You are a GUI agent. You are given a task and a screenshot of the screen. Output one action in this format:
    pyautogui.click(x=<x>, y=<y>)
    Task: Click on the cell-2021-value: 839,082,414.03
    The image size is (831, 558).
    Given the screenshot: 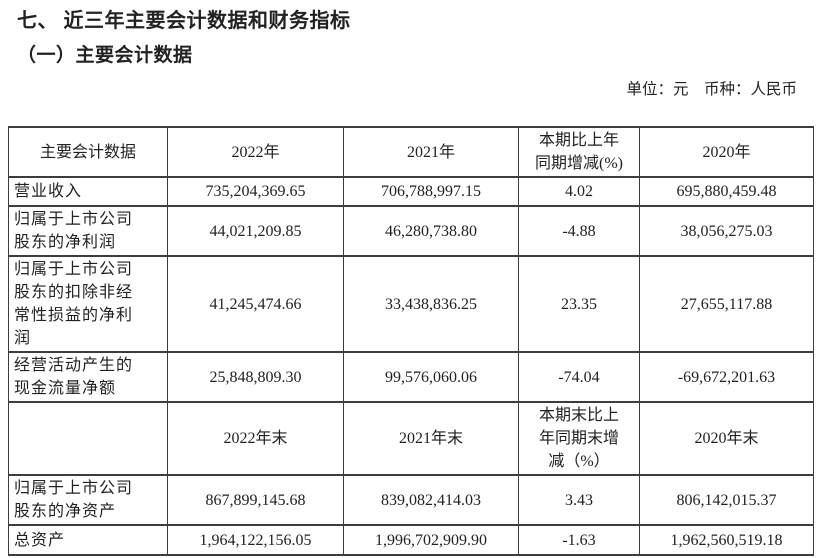 What is the action you would take?
    pyautogui.click(x=431, y=500)
    